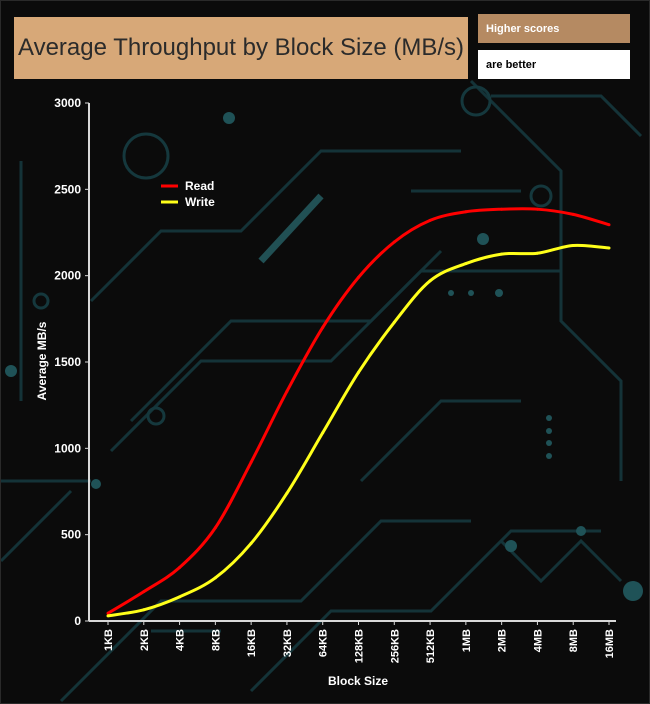 The width and height of the screenshot is (650, 704). Describe the element at coordinates (67, 448) in the screenshot. I see `y-tick-label: 1000` at that location.